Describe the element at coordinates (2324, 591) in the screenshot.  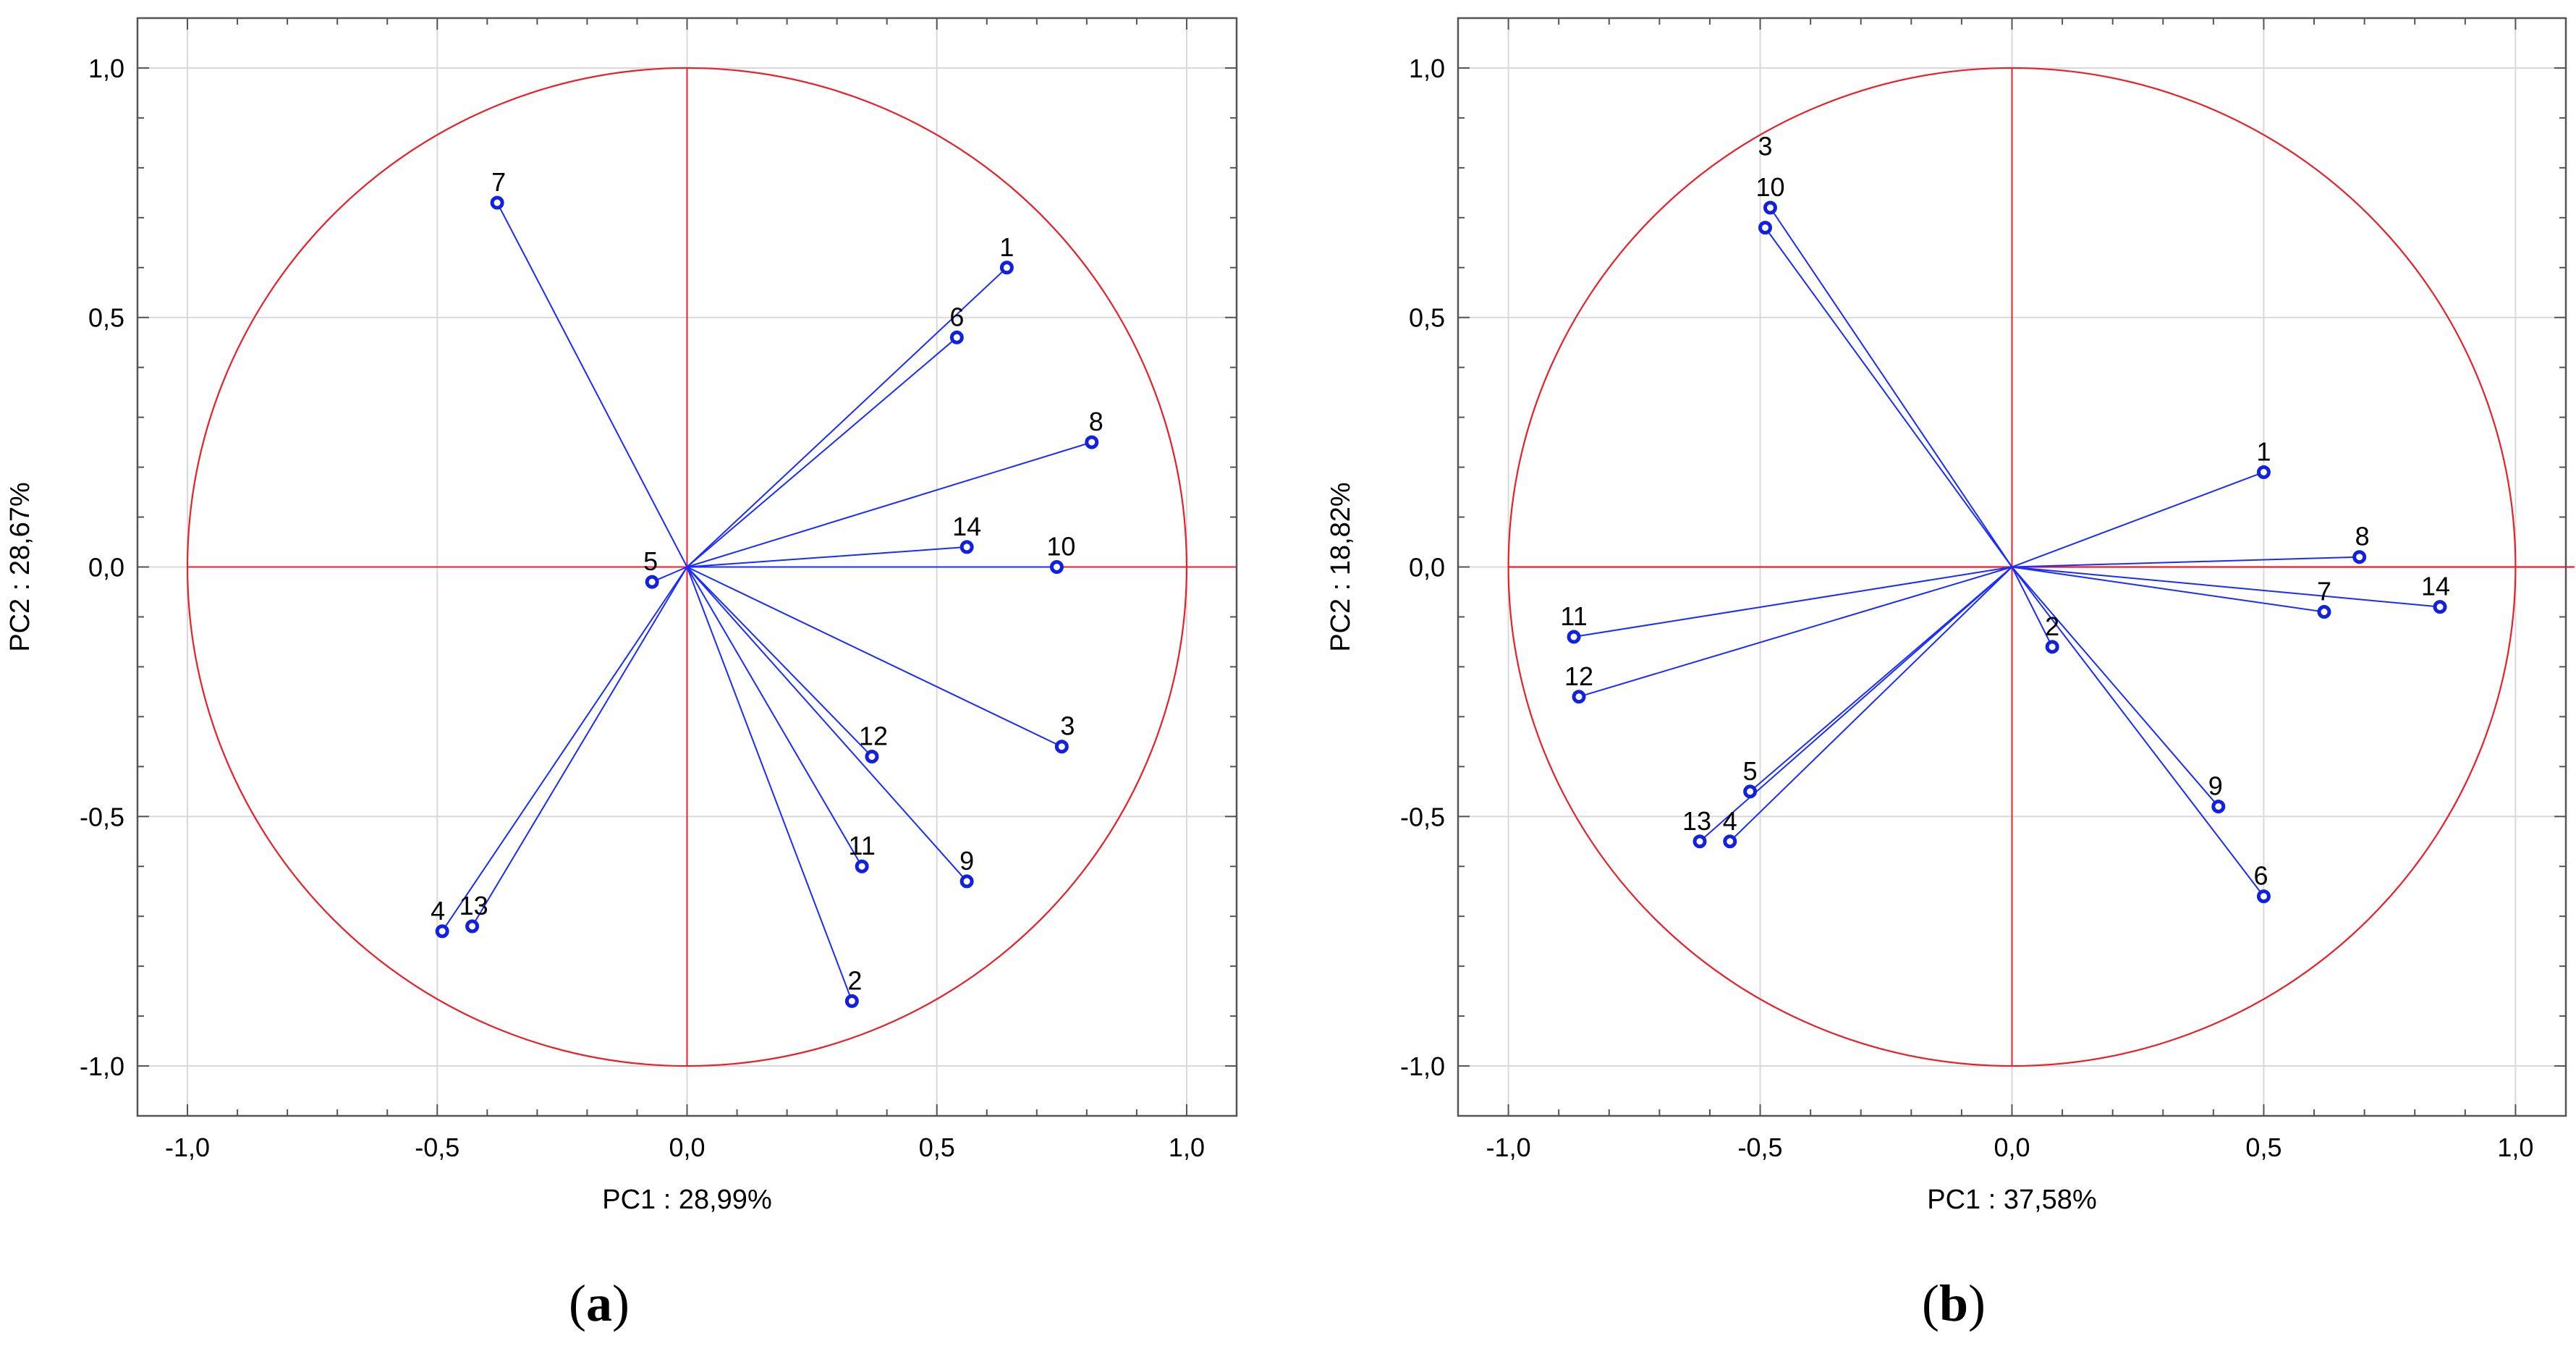
I see `point-label-7: 7` at that location.